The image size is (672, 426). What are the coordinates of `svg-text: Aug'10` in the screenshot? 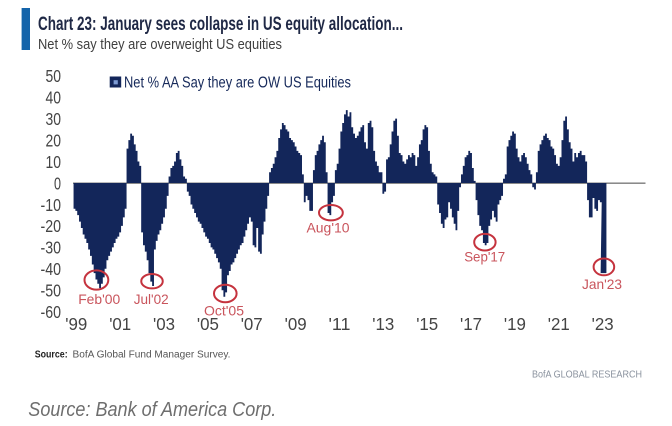 It's located at (328, 228).